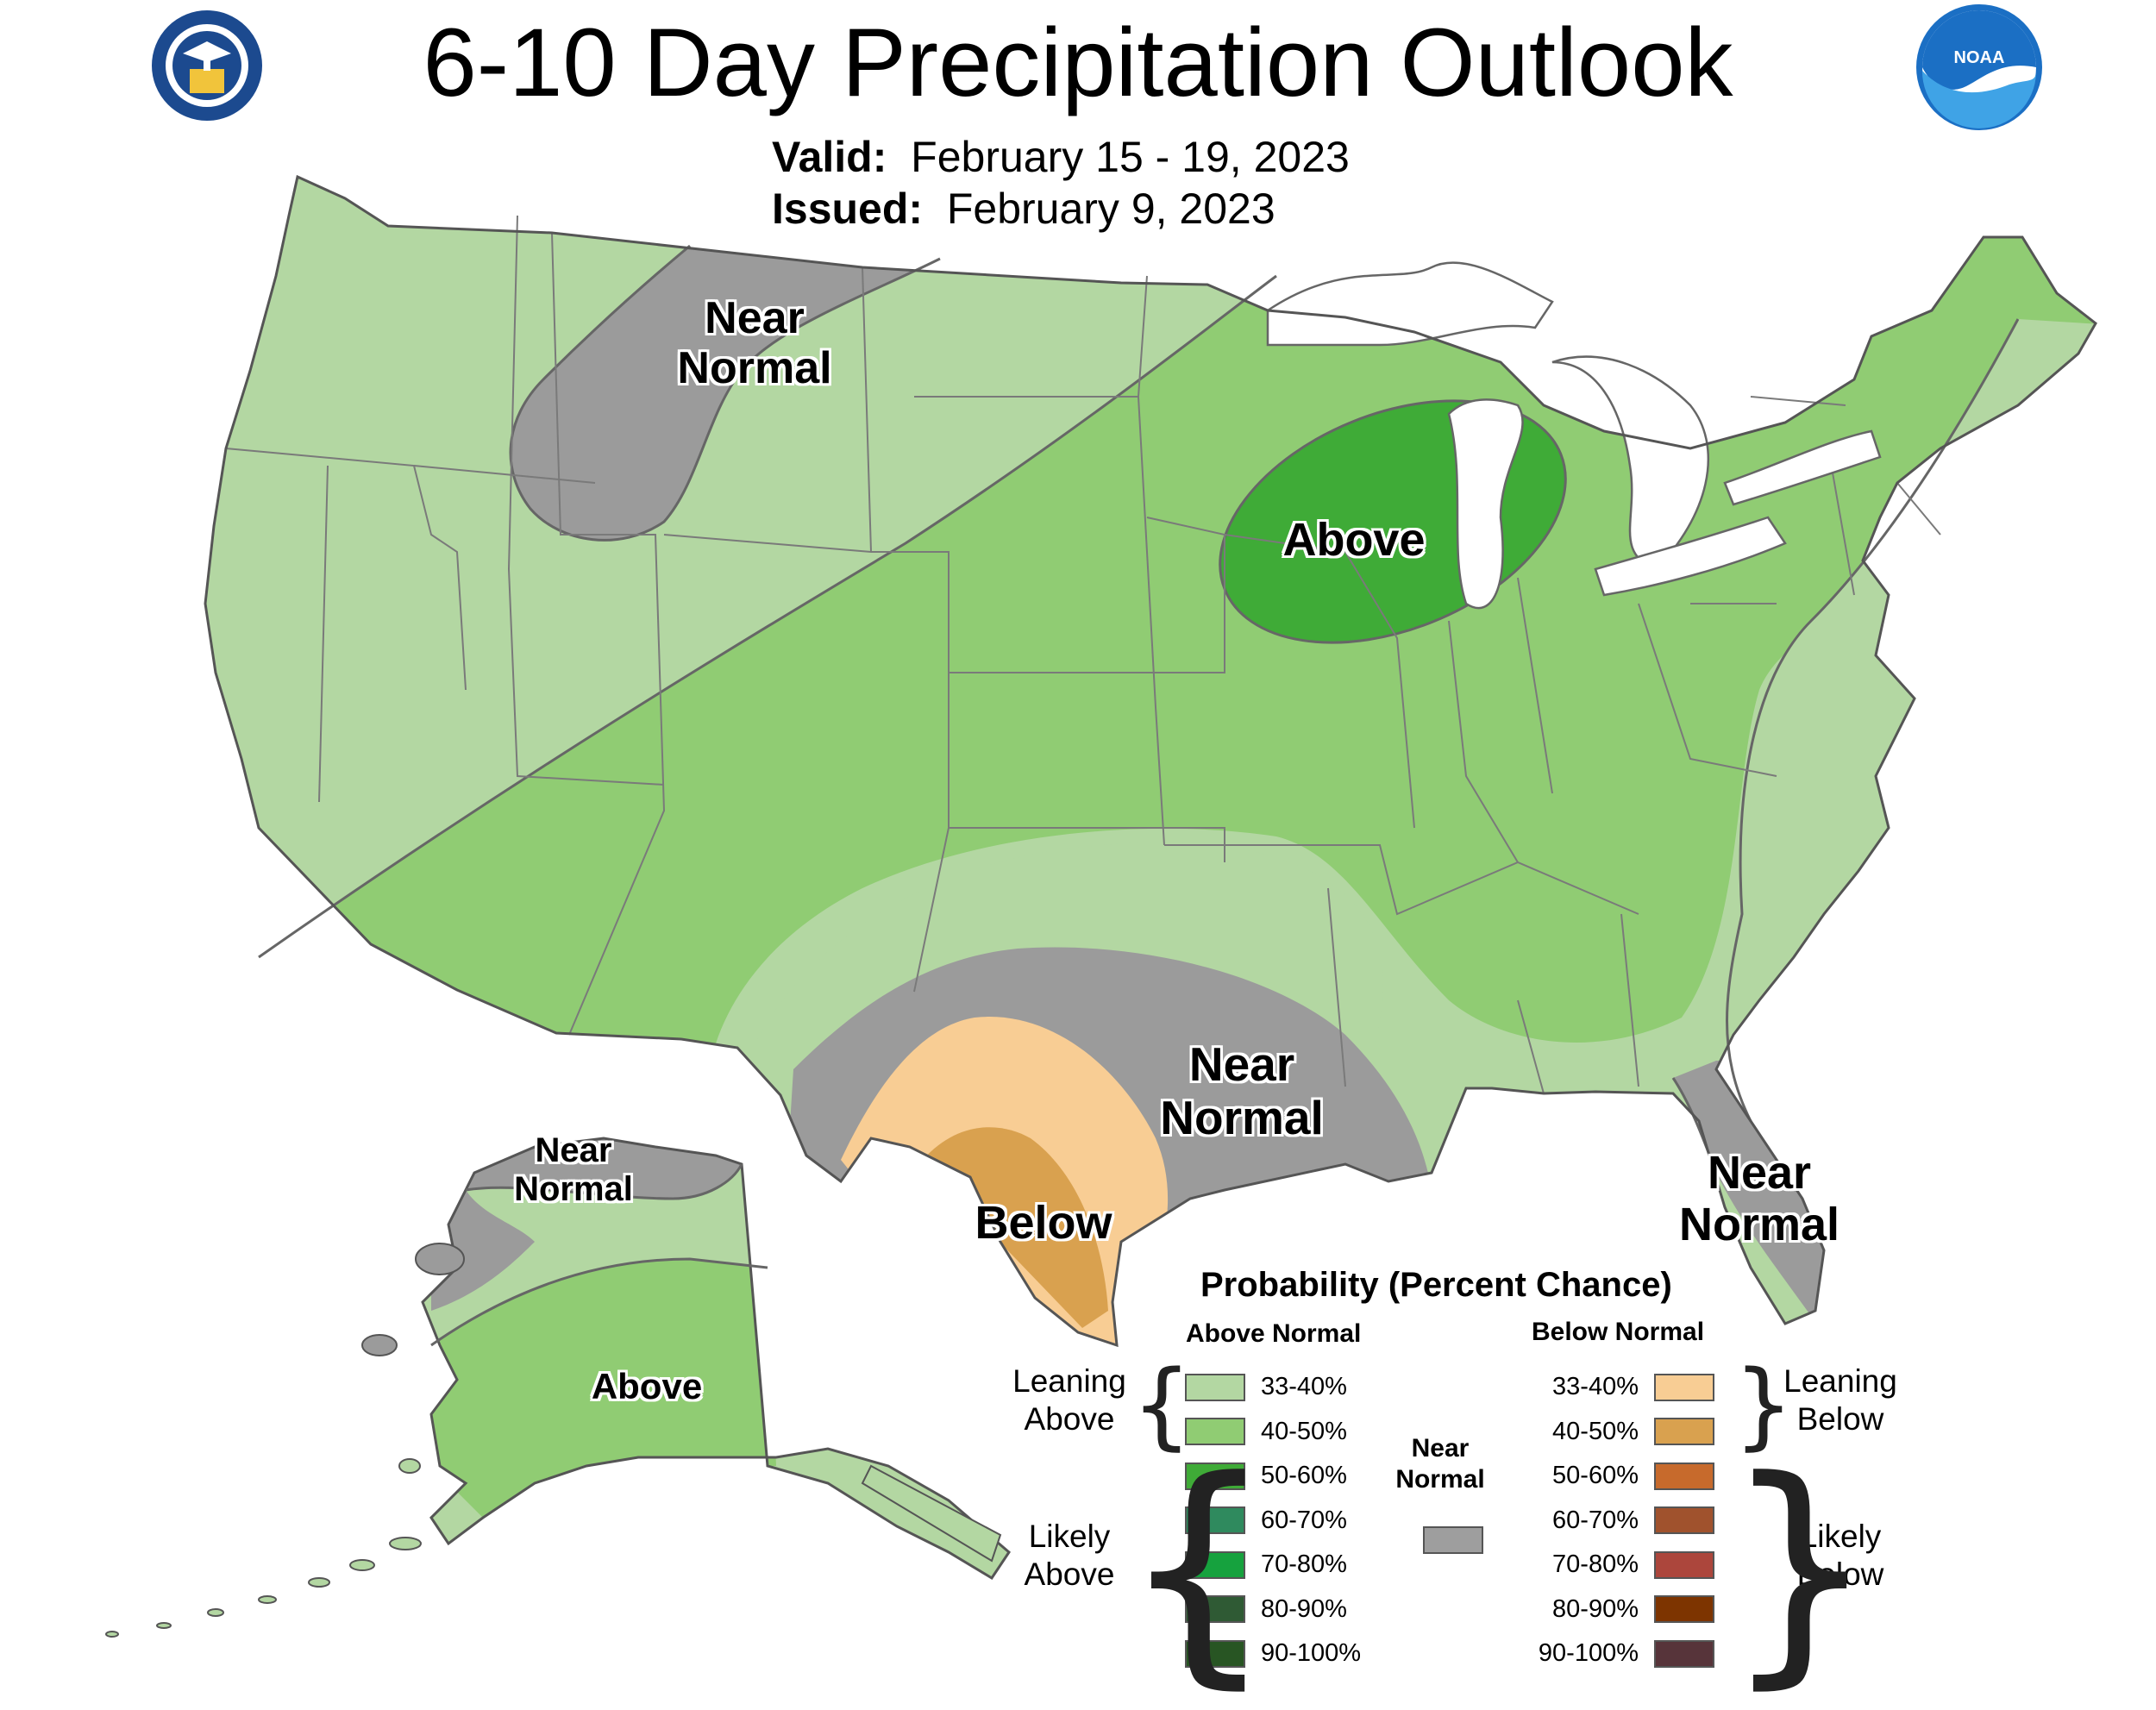 Image resolution: width=2156 pixels, height=1710 pixels. Describe the element at coordinates (1242, 1090) in the screenshot. I see `texas-near-normal-label: Near Normal` at that location.